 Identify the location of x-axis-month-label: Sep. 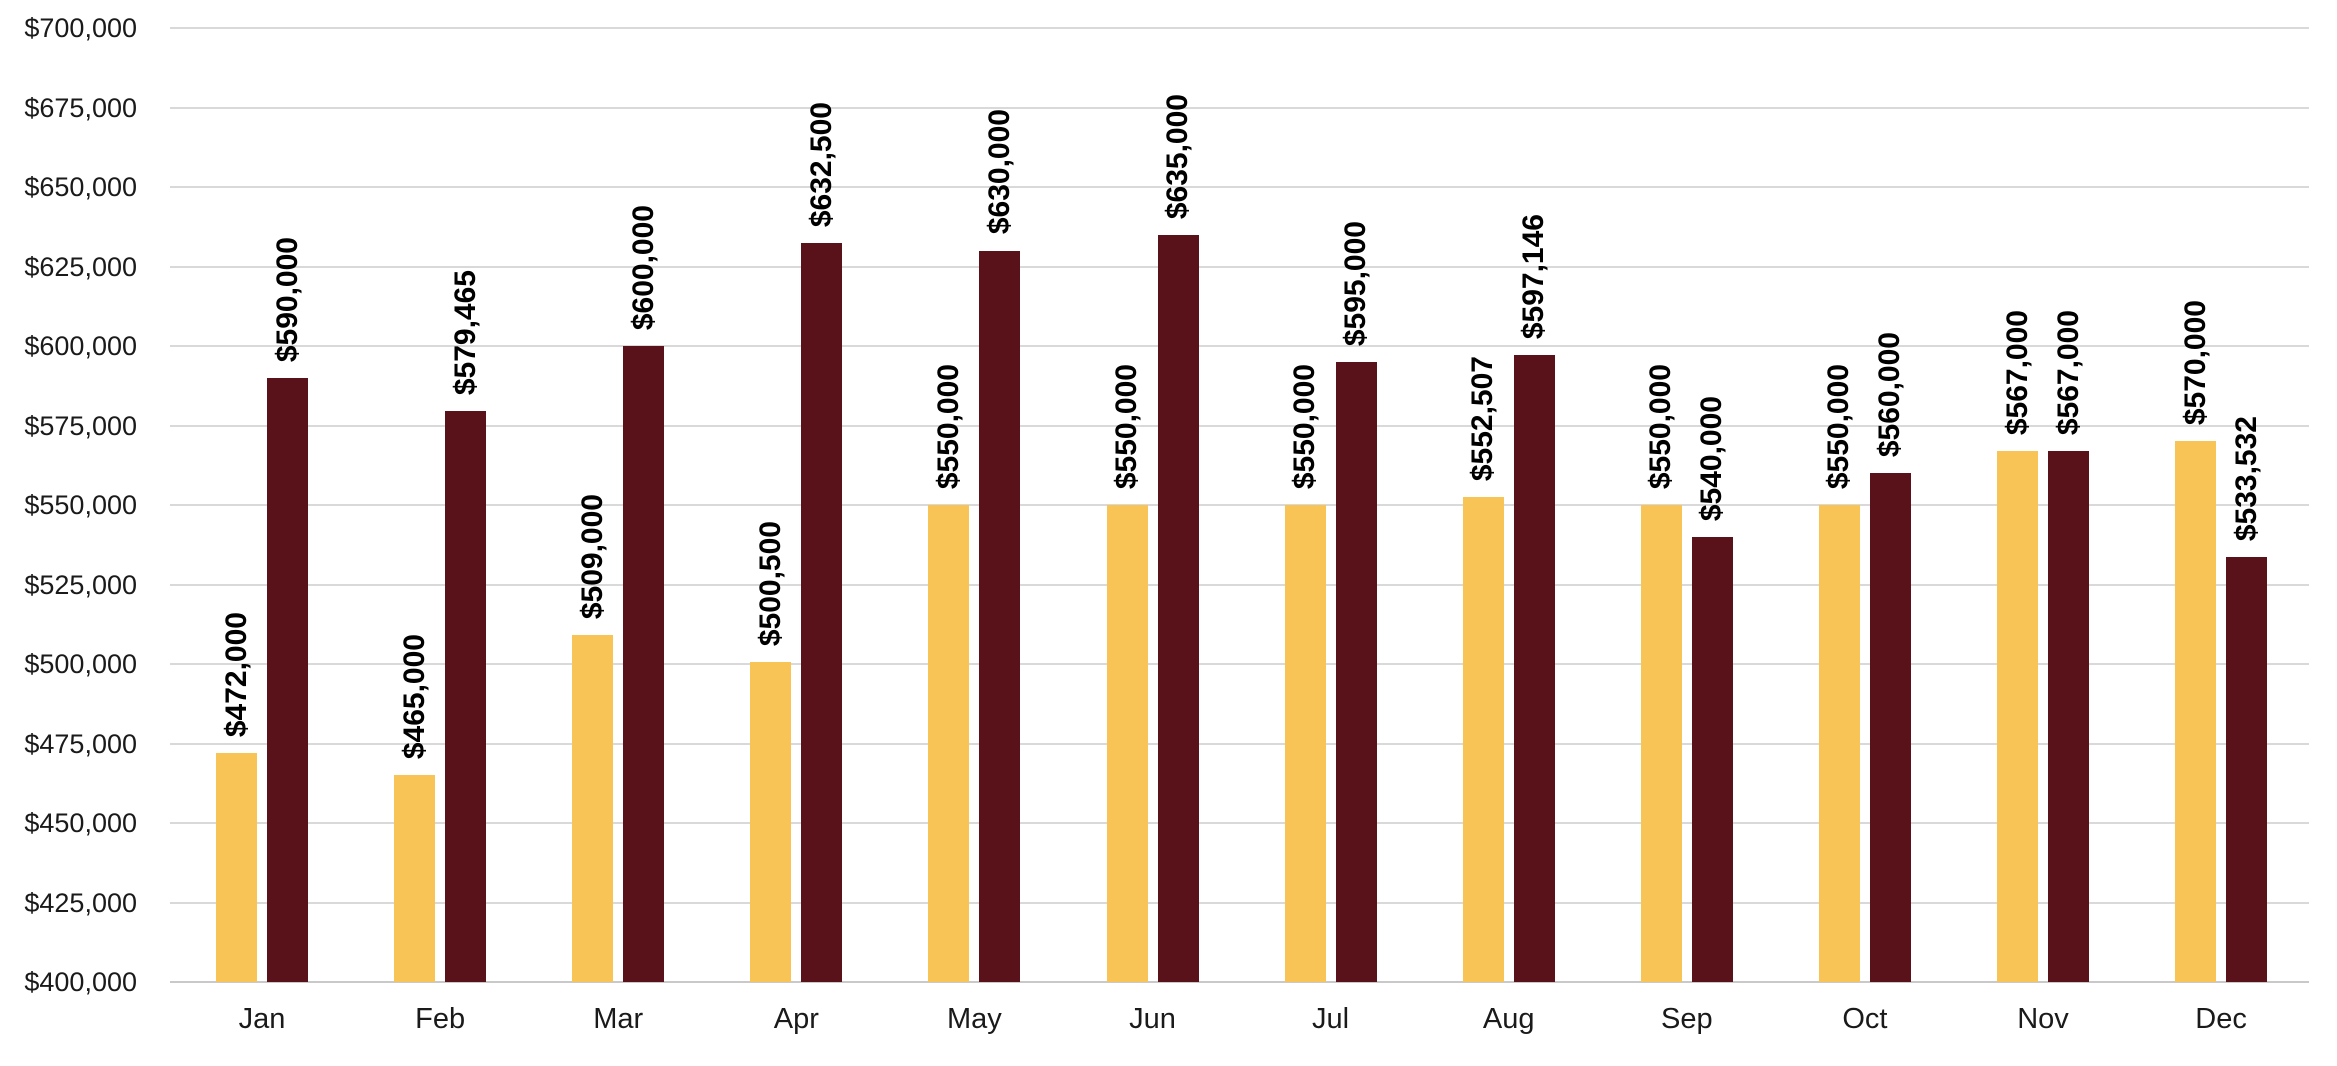
(1686, 1019).